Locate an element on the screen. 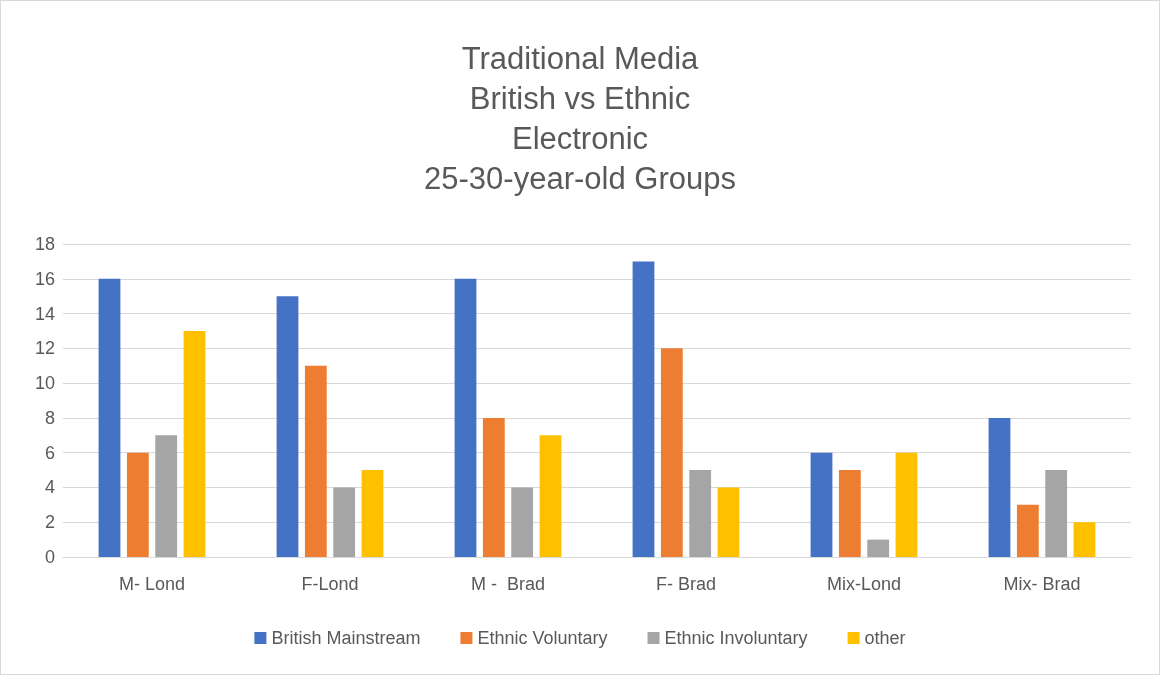  y-tick-label: 12 is located at coordinates (44, 348).